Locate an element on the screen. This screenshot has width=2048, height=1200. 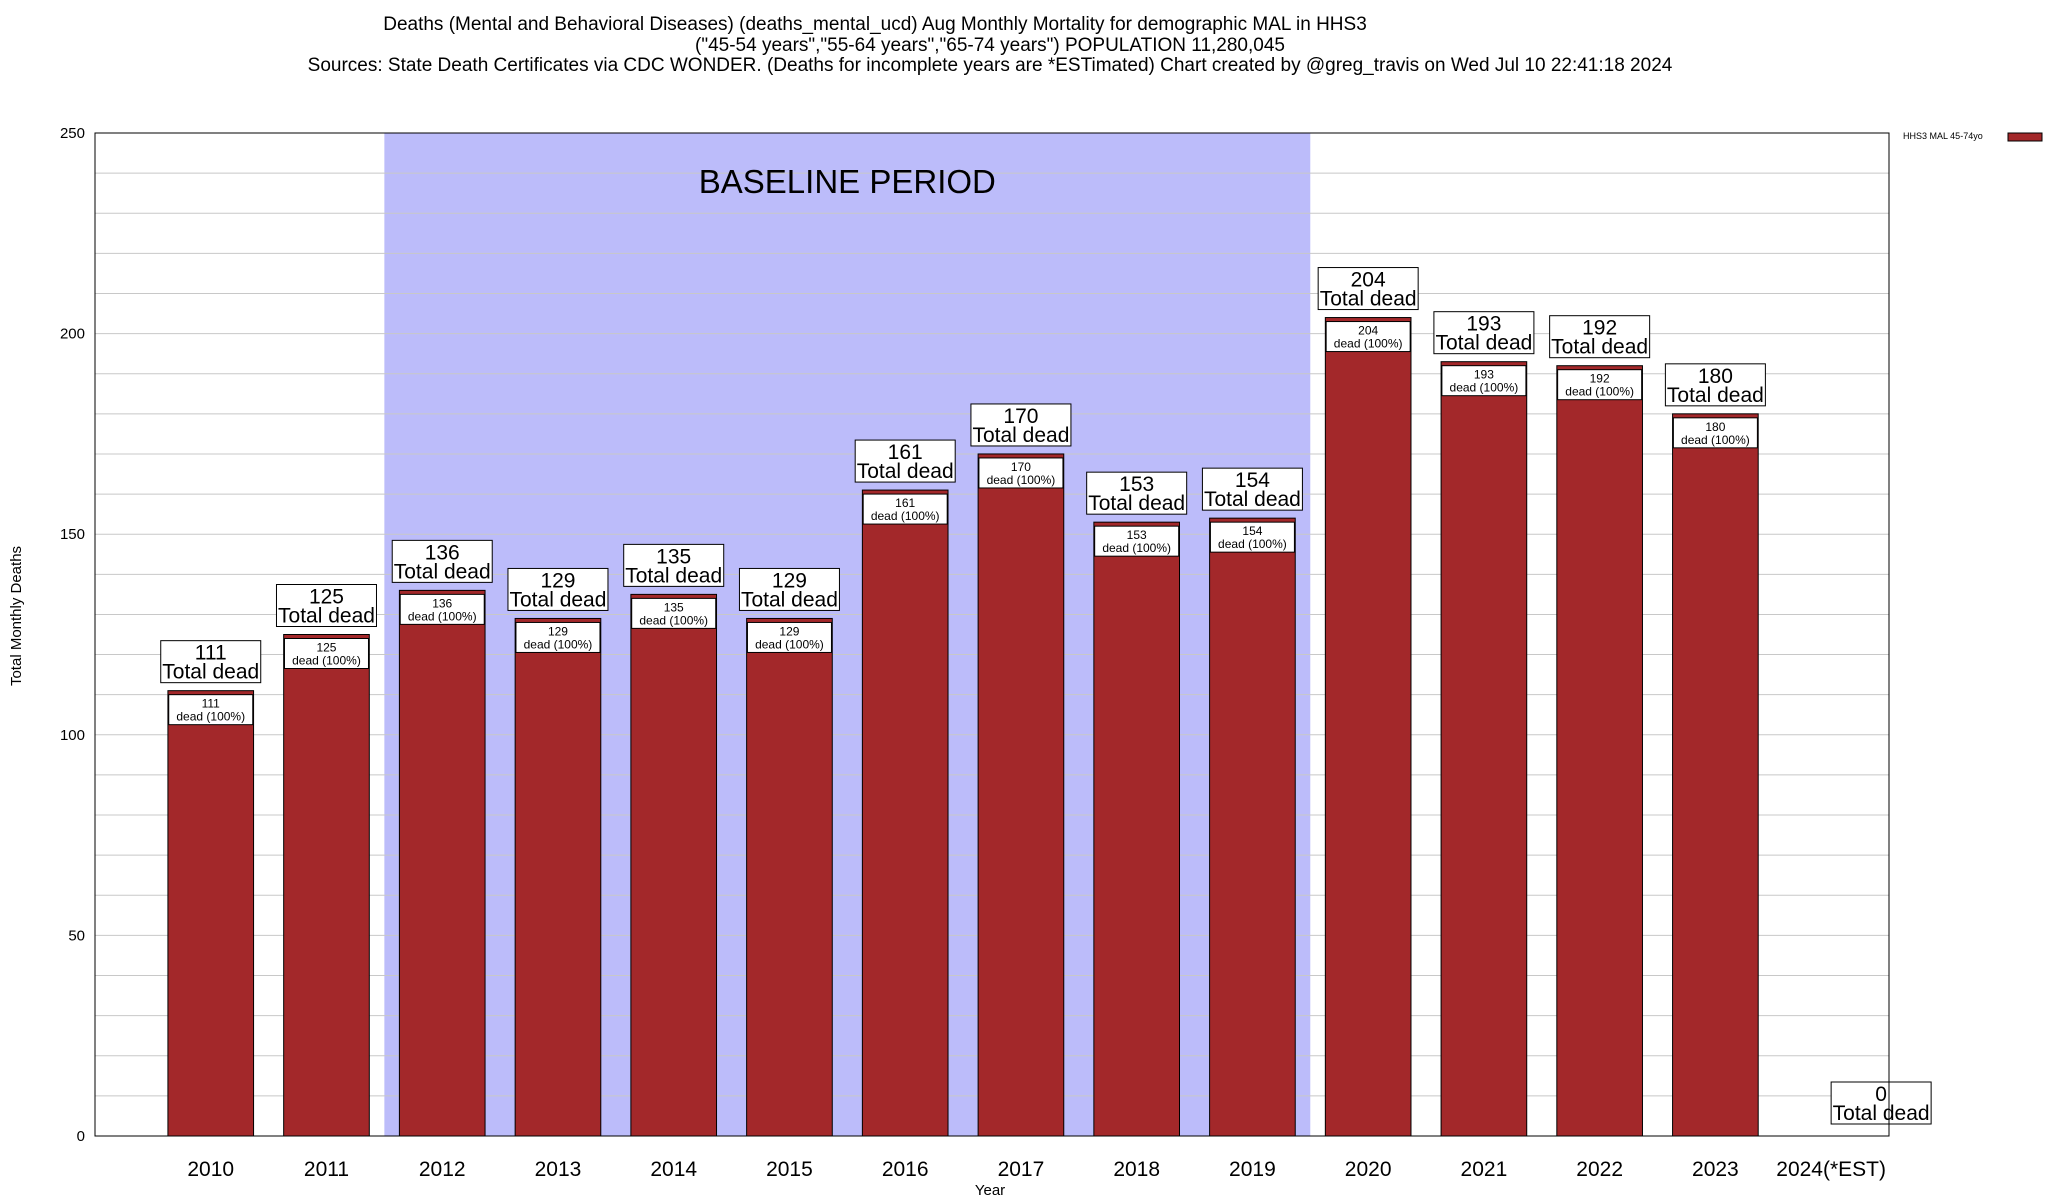
bar-top-label-value: 125 is located at coordinates (326, 597).